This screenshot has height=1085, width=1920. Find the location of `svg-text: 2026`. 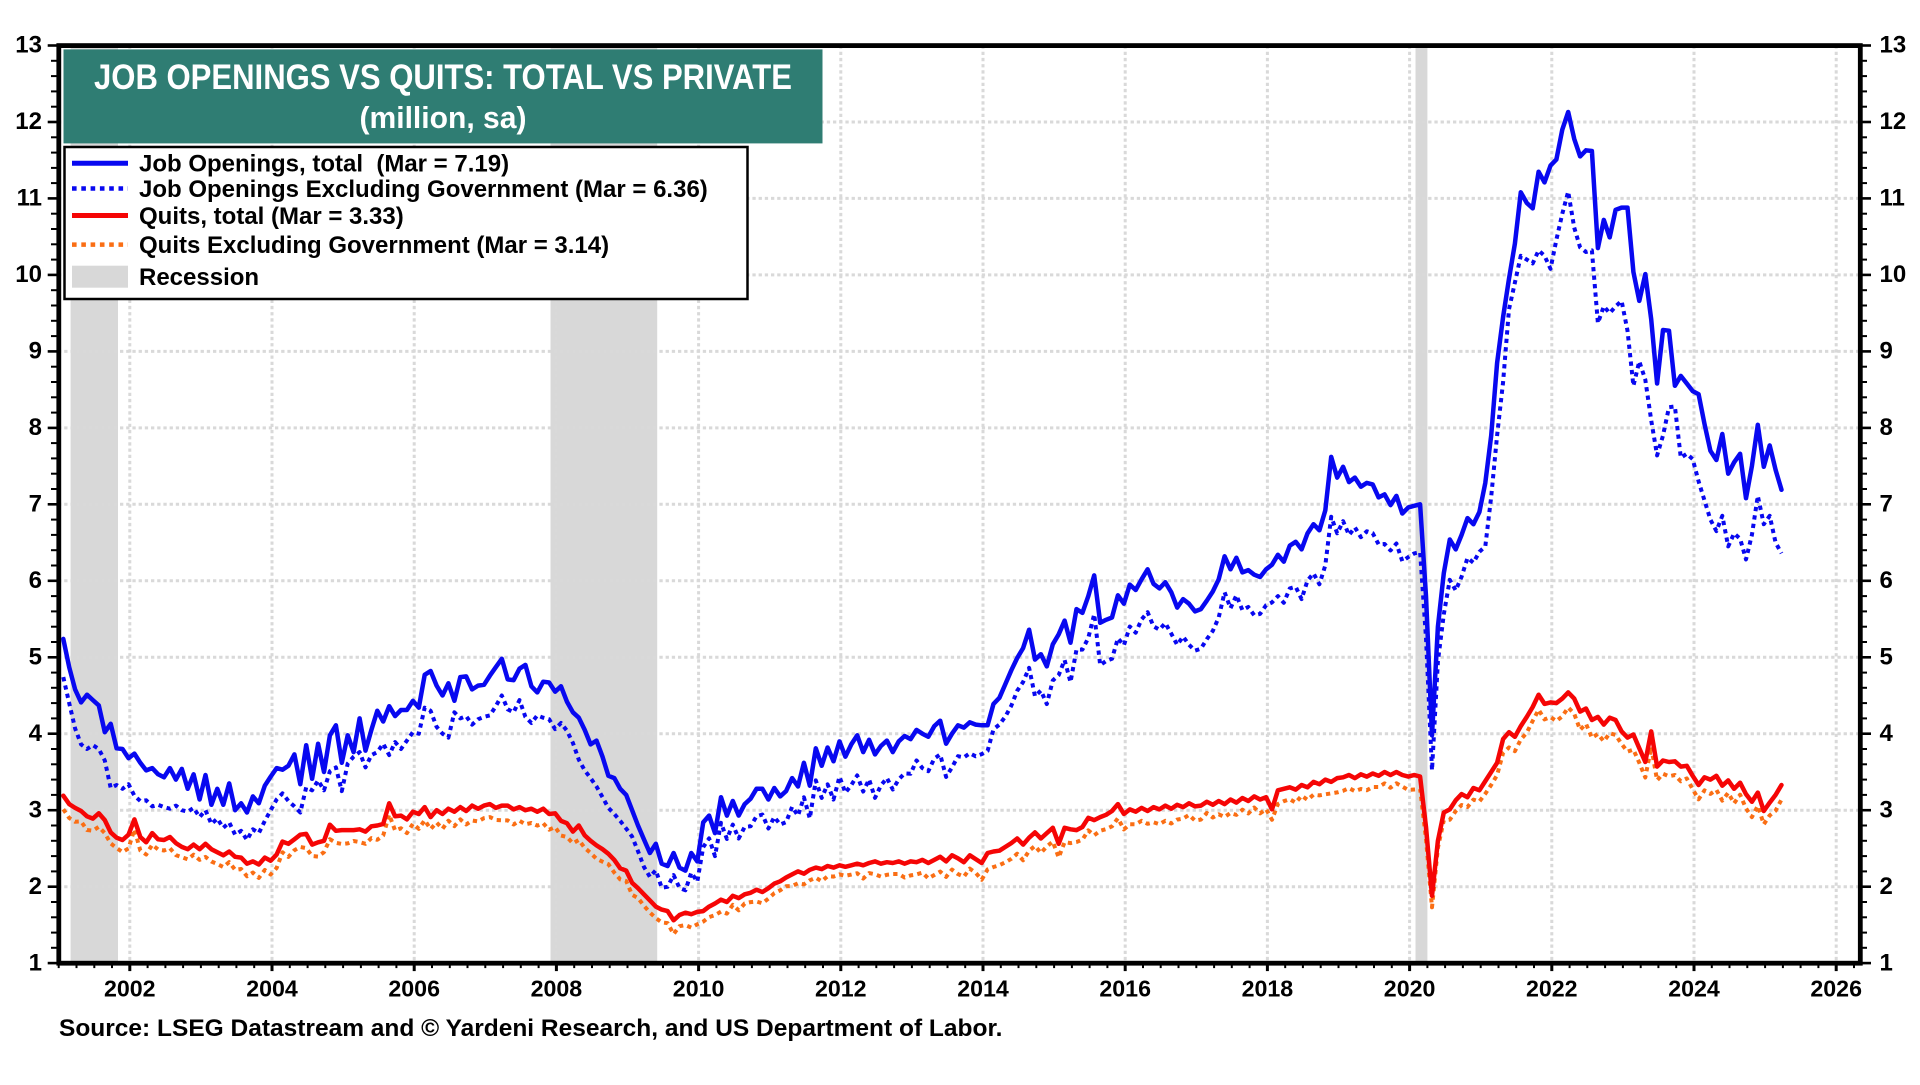

svg-text: 2026 is located at coordinates (1836, 989).